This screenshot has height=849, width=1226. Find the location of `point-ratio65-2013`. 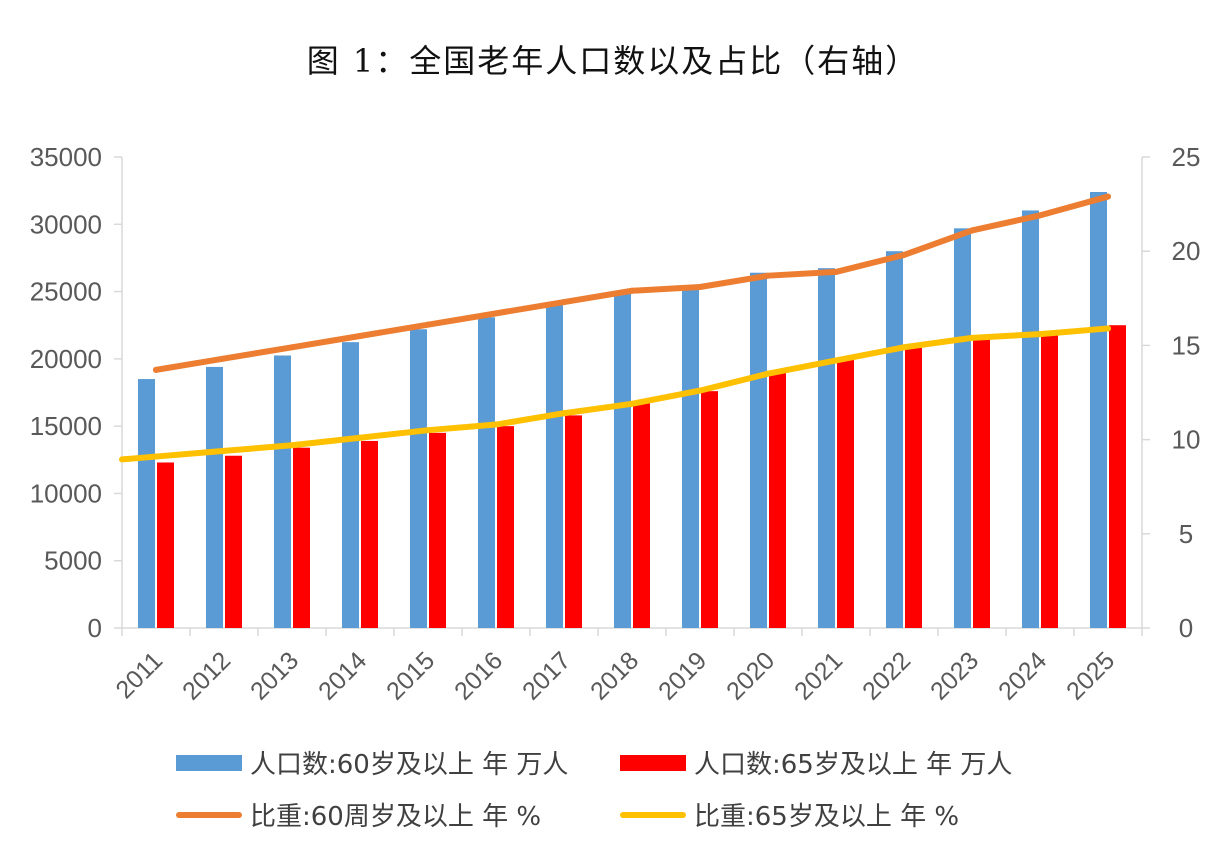

point-ratio65-2013 is located at coordinates (292, 445).